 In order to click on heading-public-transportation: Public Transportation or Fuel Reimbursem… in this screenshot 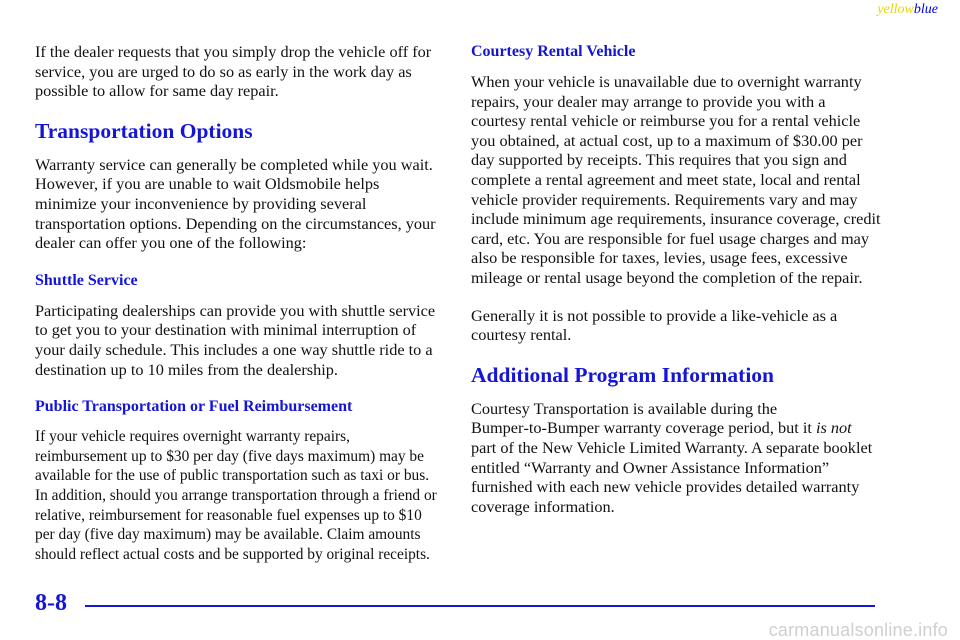, I will do `click(194, 407)`.